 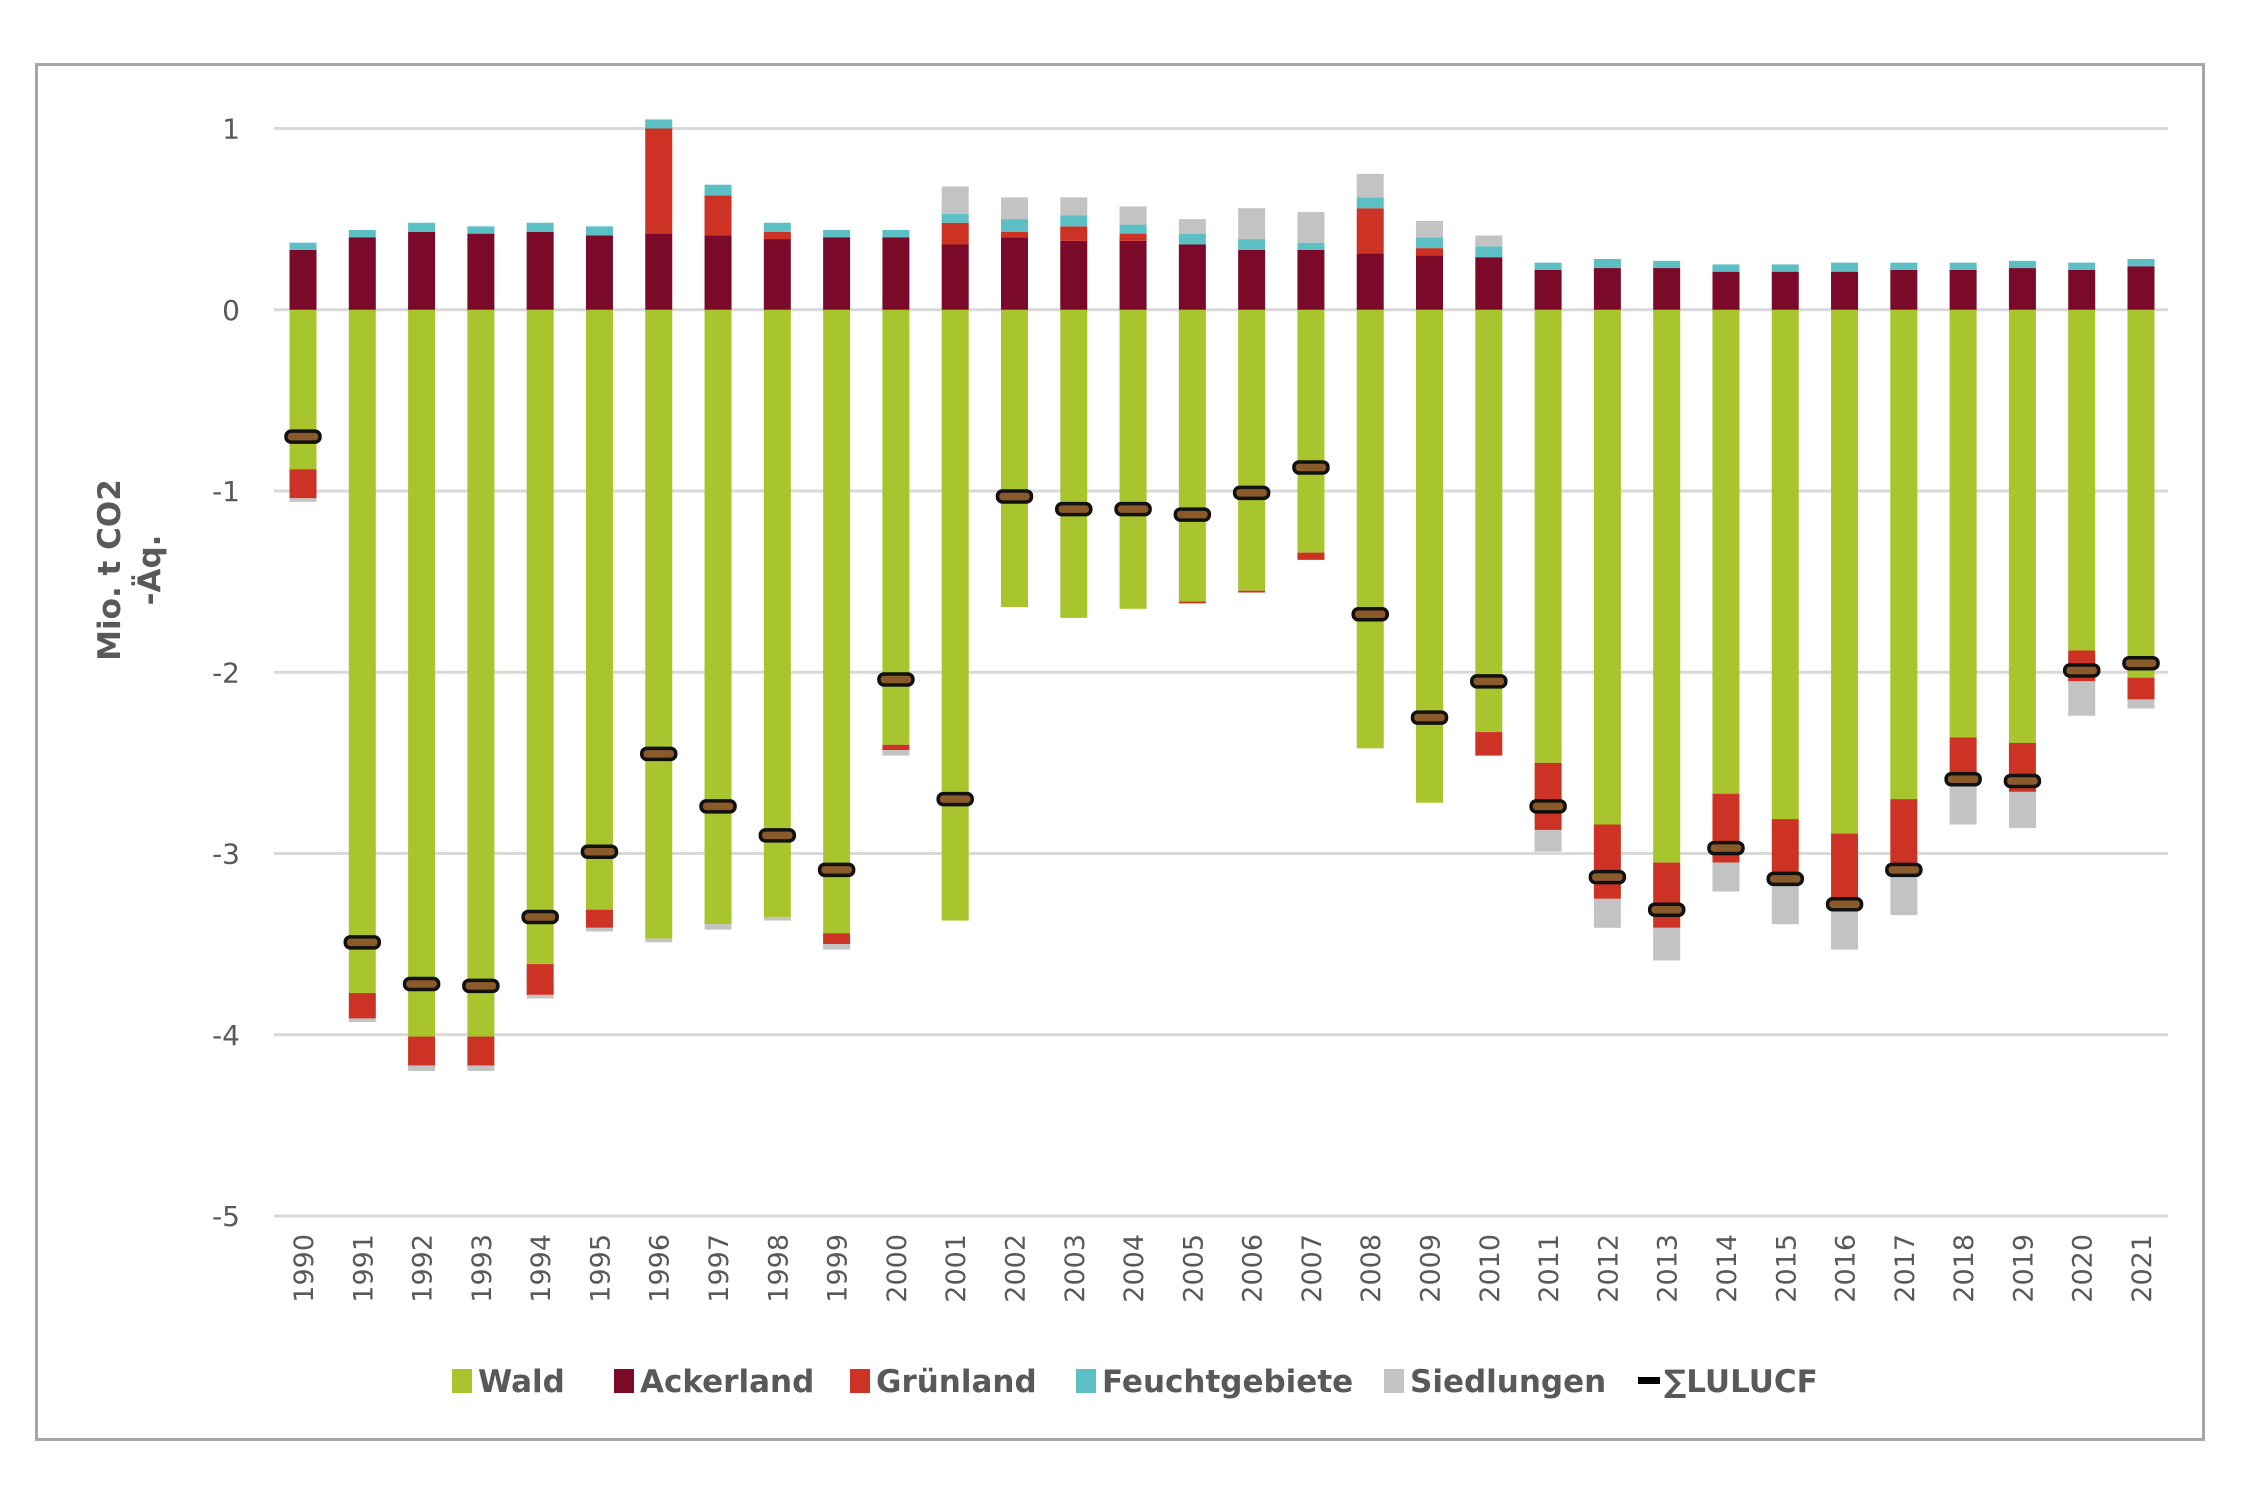 I want to click on bar-segment-ackerland-2012, so click(x=1607, y=289).